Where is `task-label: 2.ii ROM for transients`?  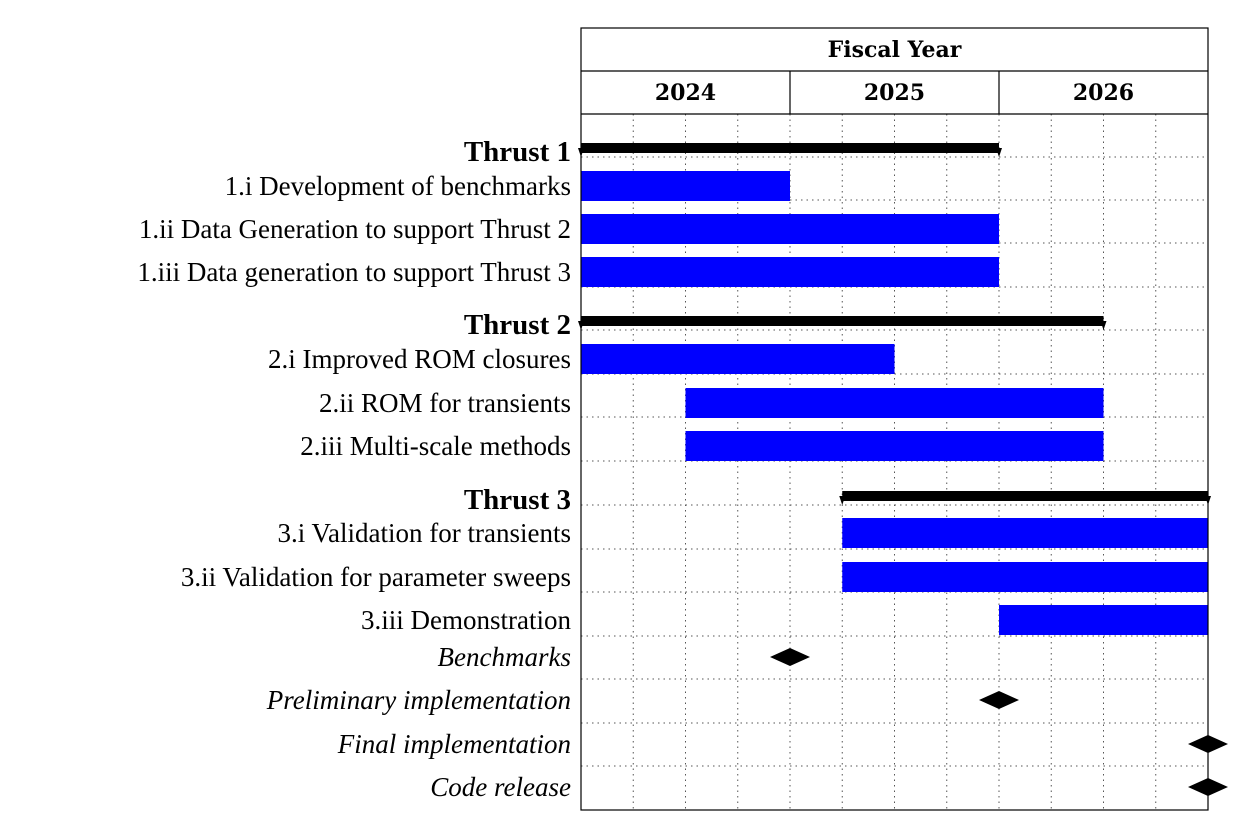
task-label: 2.ii ROM for transients is located at coordinates (445, 403).